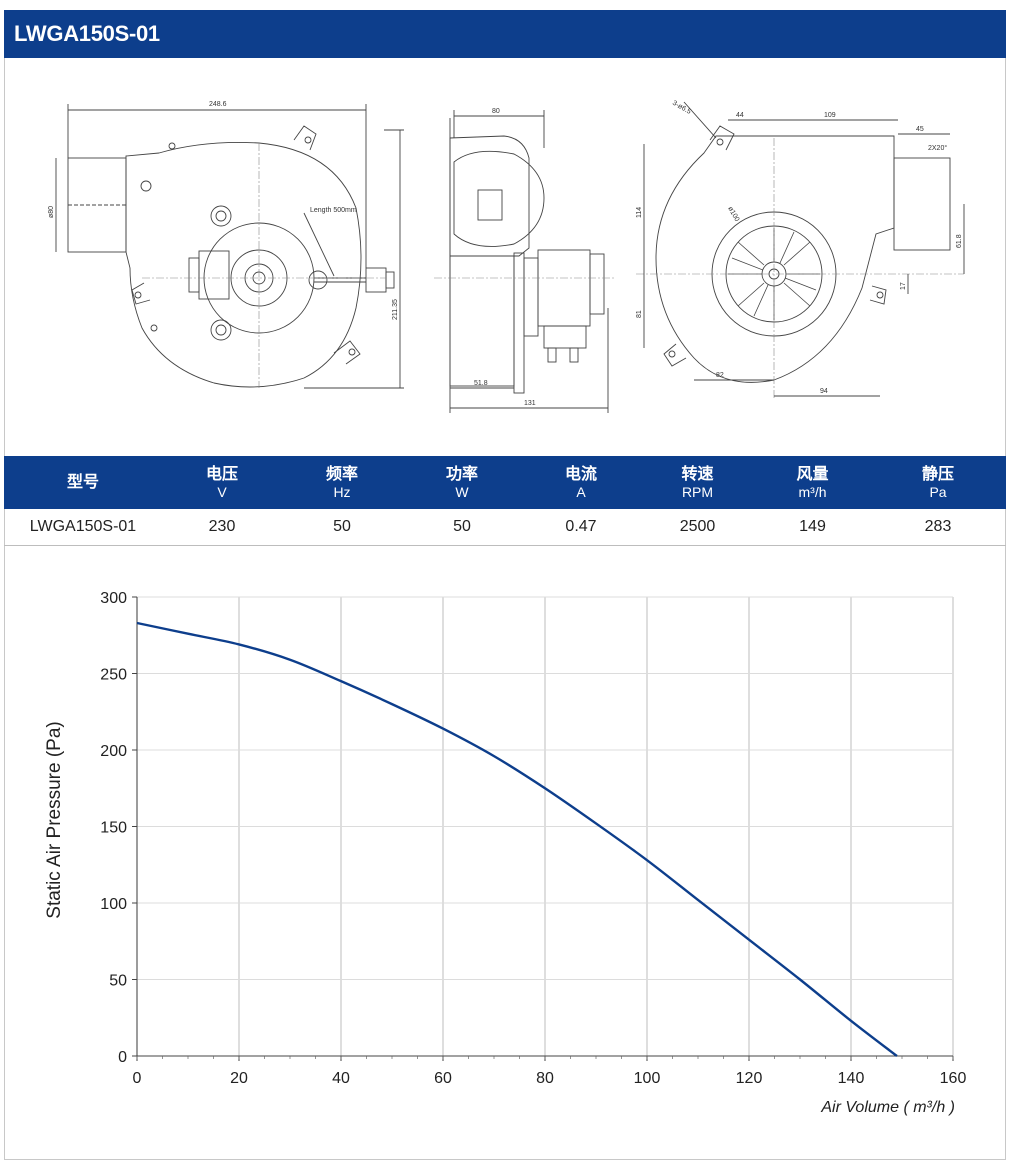  I want to click on dim-label: 45, so click(920, 129).